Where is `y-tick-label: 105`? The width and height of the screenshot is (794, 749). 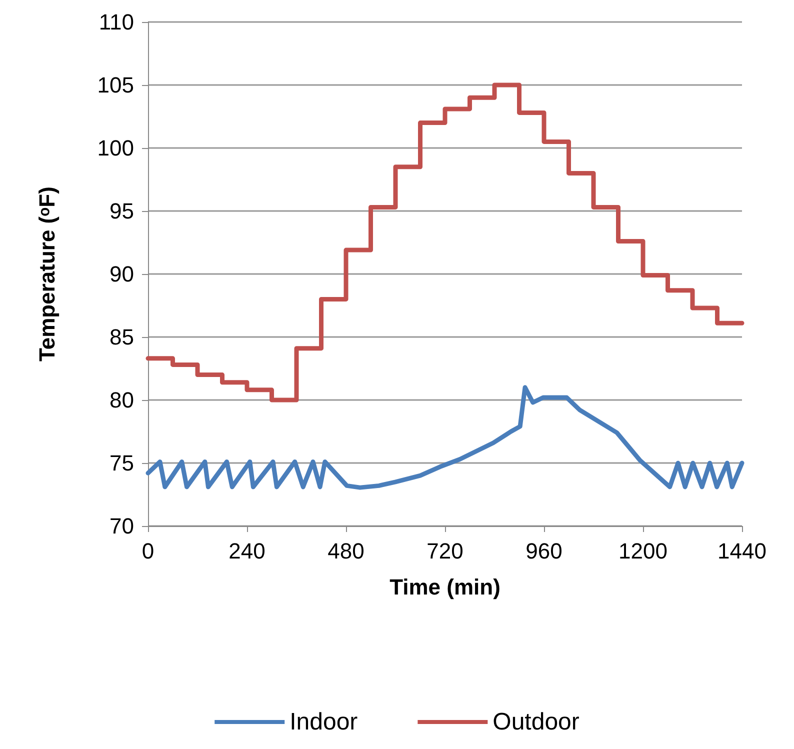 y-tick-label: 105 is located at coordinates (115, 85).